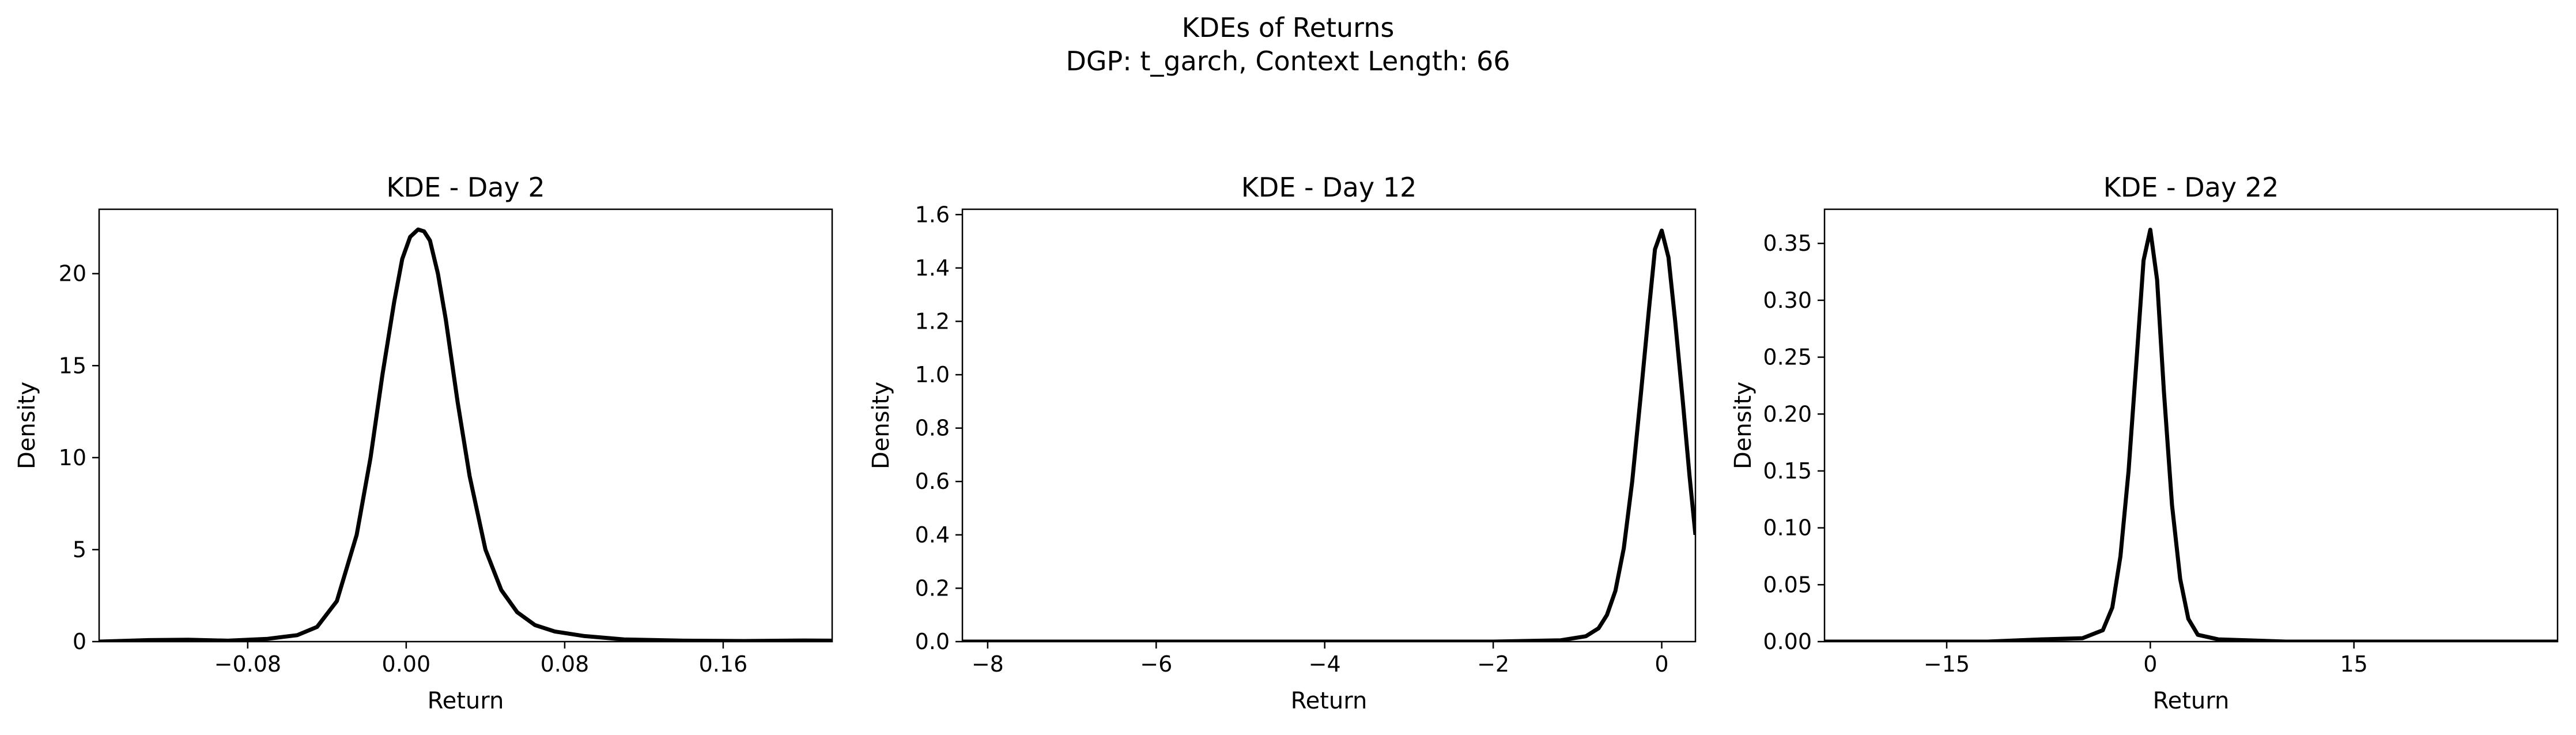  What do you see at coordinates (1787, 641) in the screenshot?
I see `y-tick-label: 0.00` at bounding box center [1787, 641].